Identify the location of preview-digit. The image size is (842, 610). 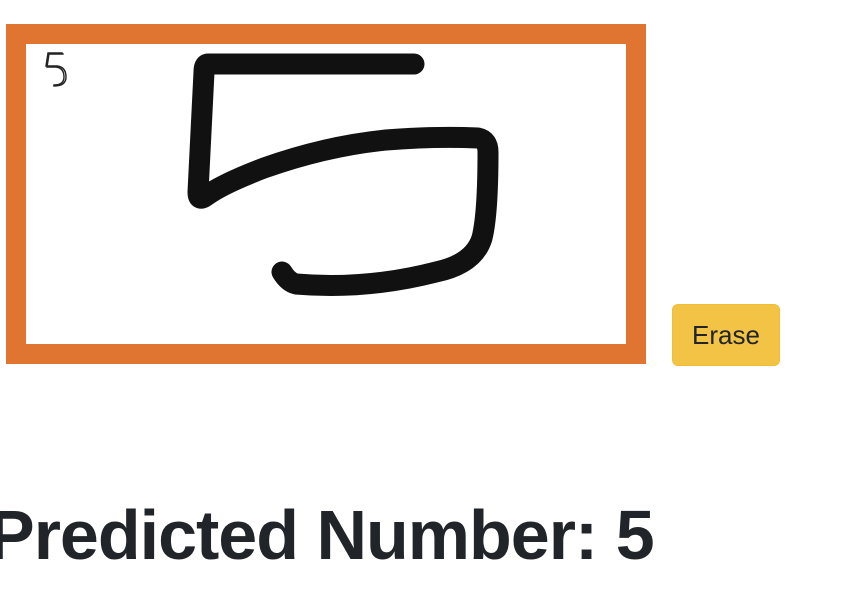
(56, 69).